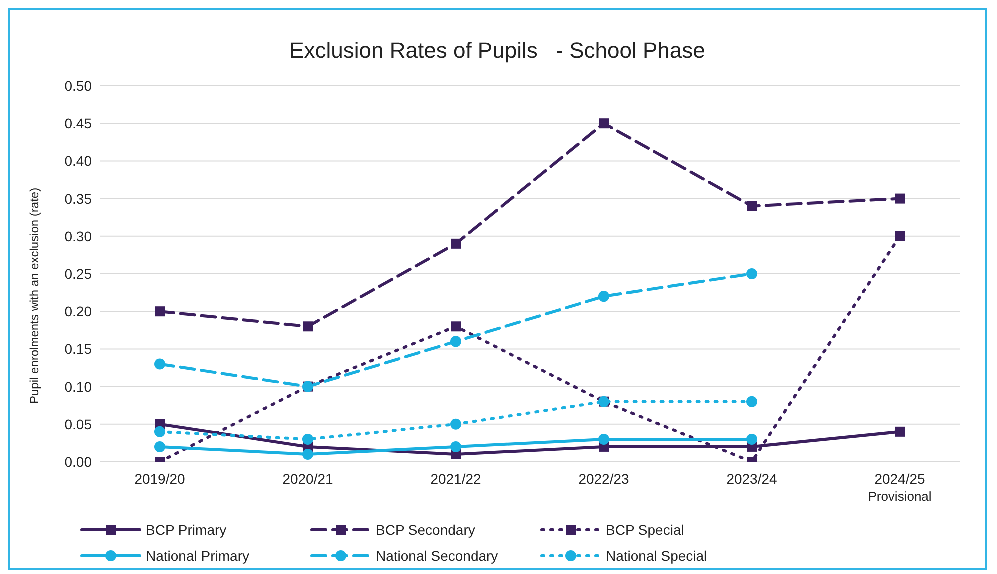 The width and height of the screenshot is (997, 574). Describe the element at coordinates (456, 479) in the screenshot. I see `x-tick-label: 2021/22` at that location.